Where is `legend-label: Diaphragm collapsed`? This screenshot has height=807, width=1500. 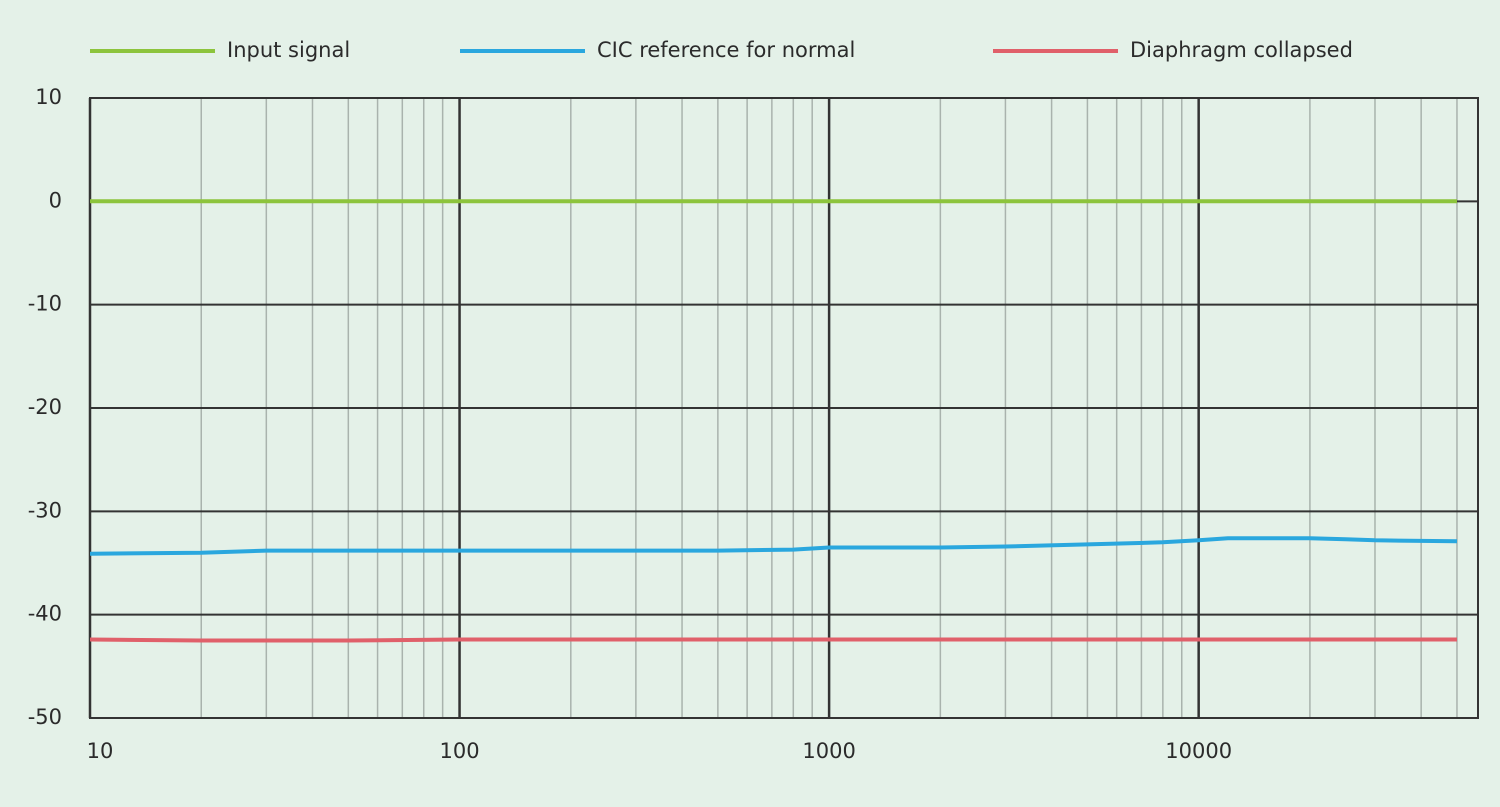 legend-label: Diaphragm collapsed is located at coordinates (1241, 50).